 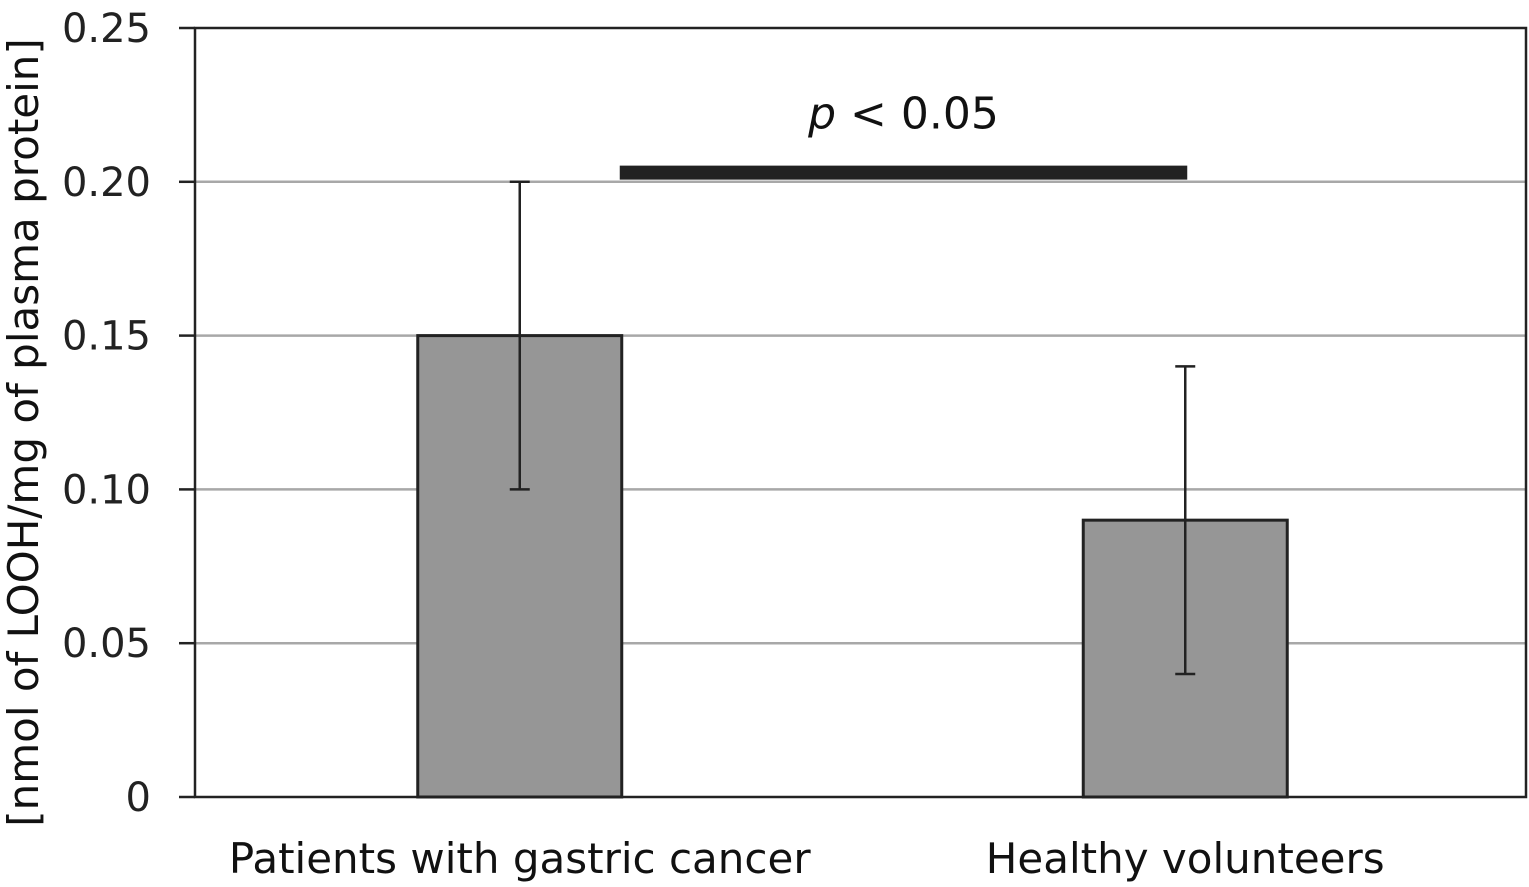 I want to click on y-axis-label: [nmol of LOOH/mg of plasma protein], so click(x=24, y=432).